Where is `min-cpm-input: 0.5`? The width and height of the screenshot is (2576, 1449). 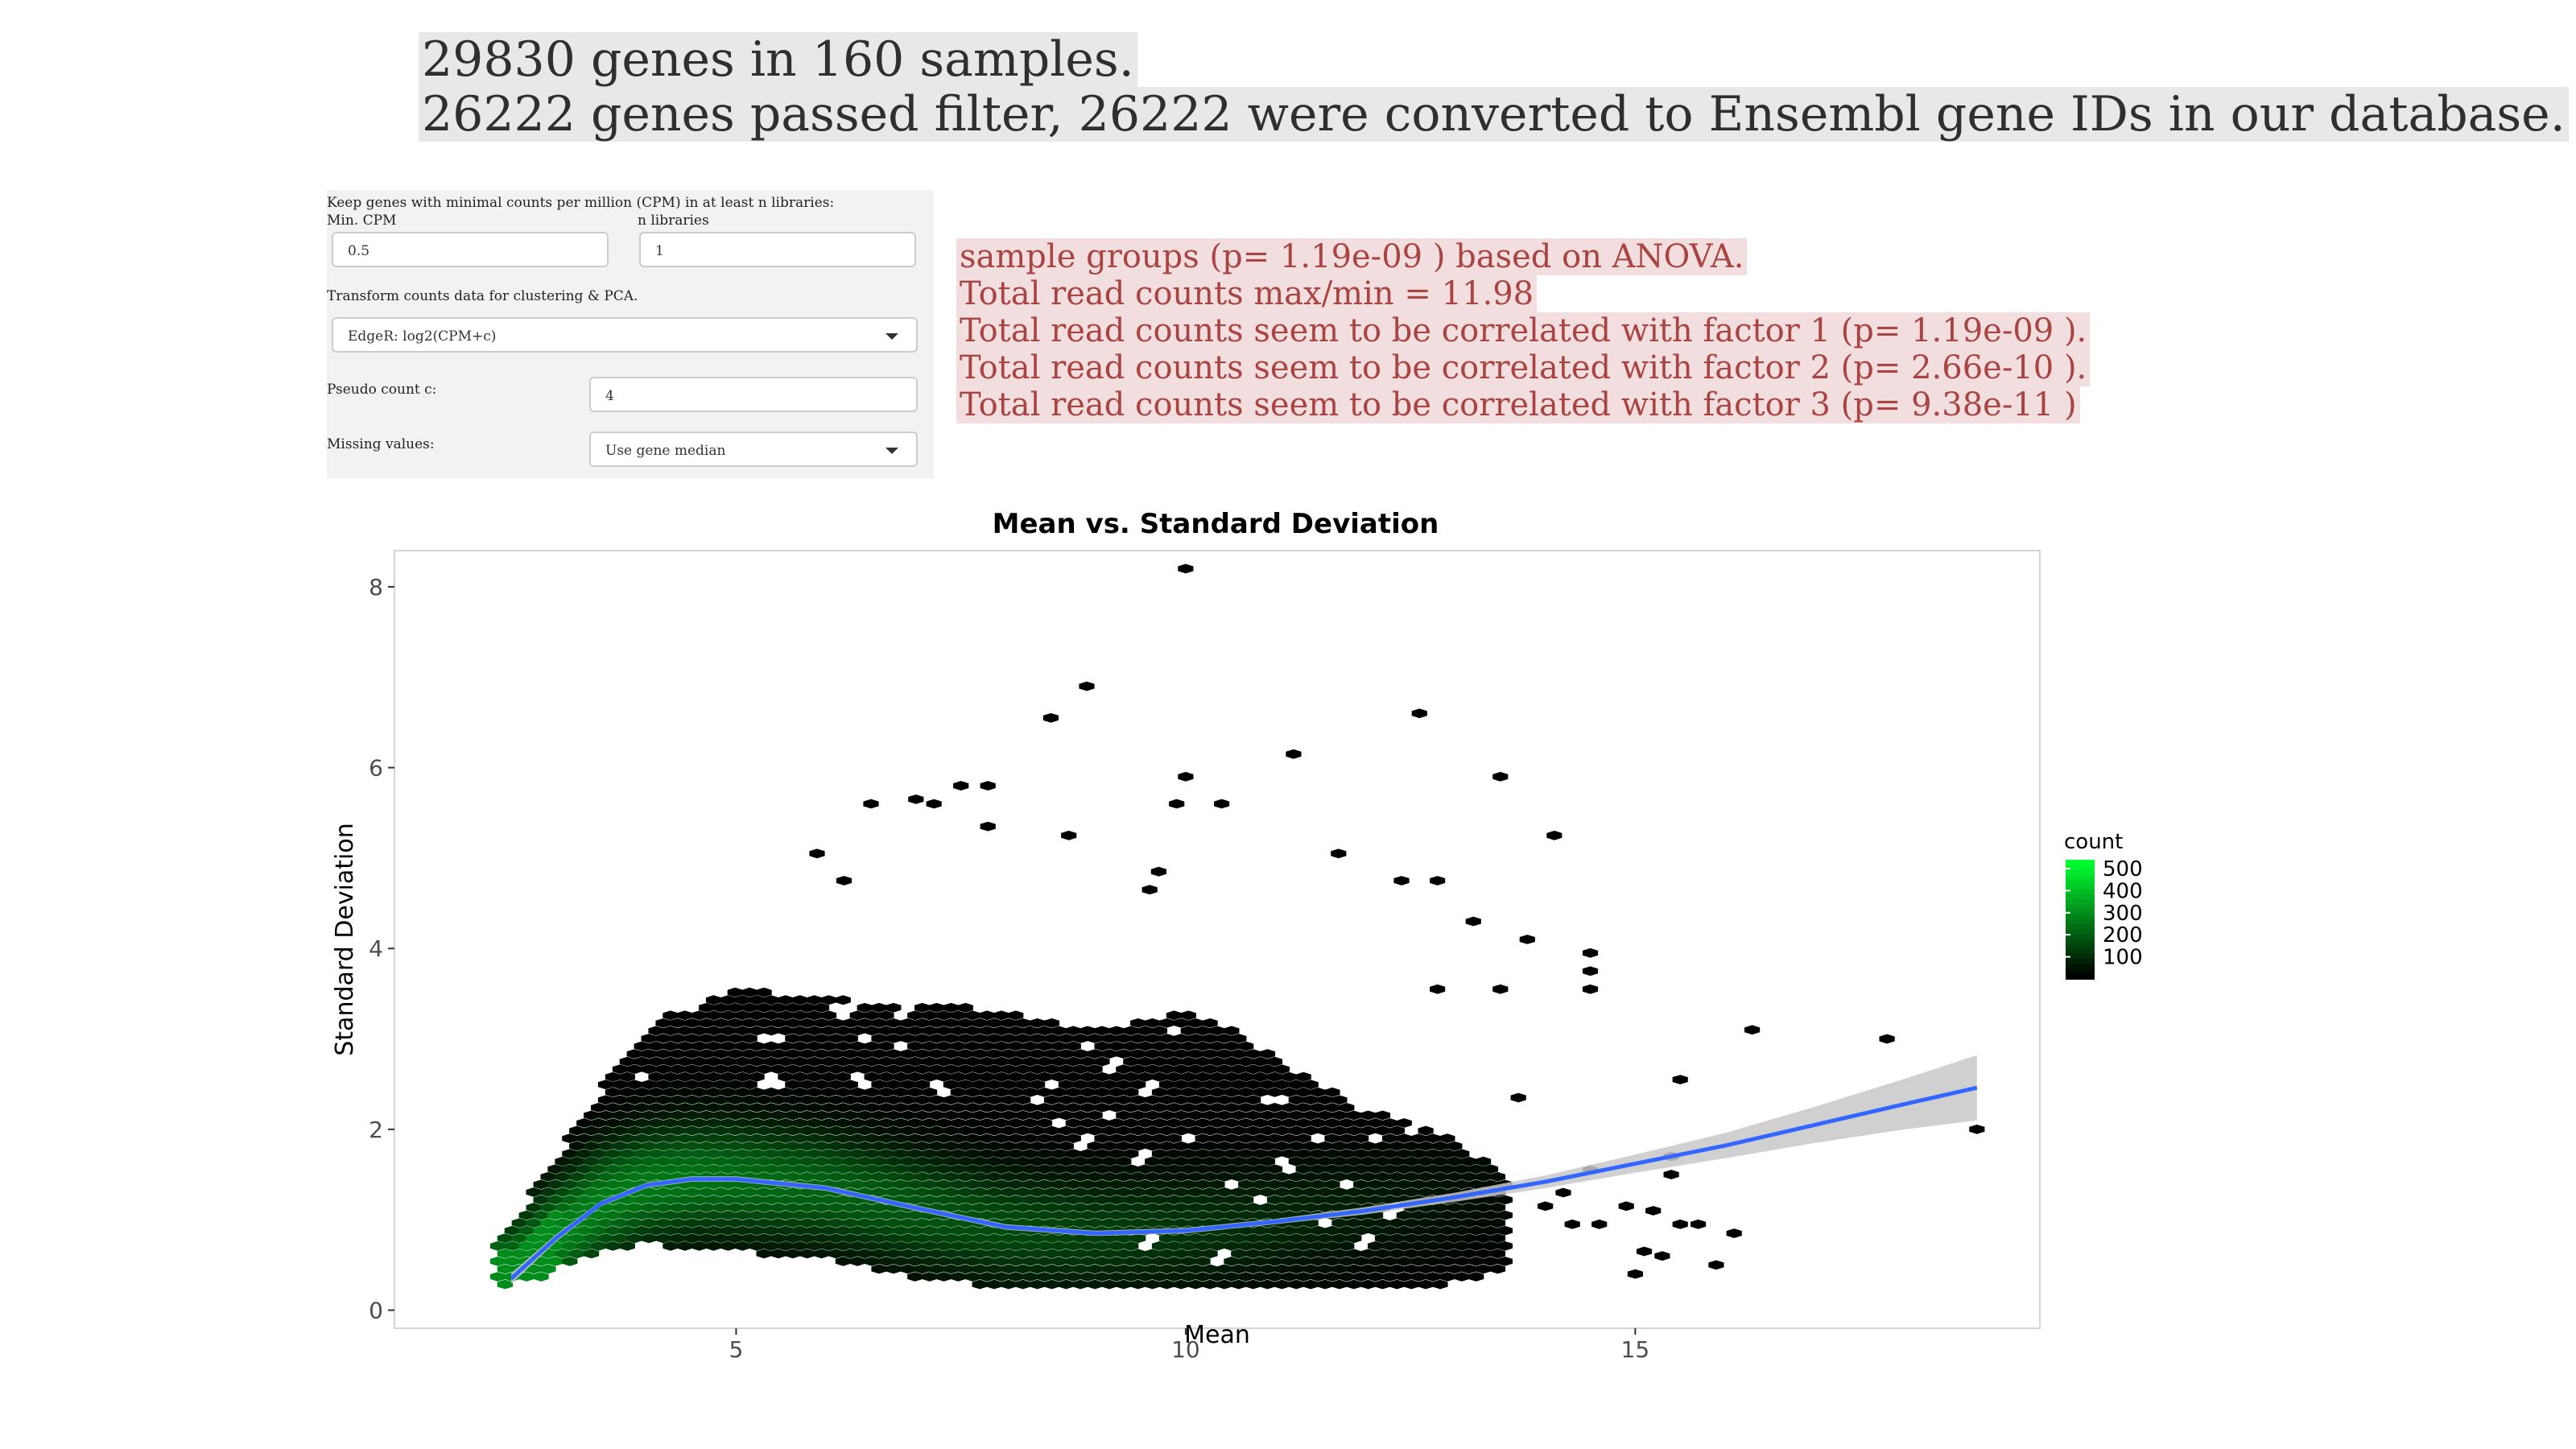 min-cpm-input: 0.5 is located at coordinates (470, 249).